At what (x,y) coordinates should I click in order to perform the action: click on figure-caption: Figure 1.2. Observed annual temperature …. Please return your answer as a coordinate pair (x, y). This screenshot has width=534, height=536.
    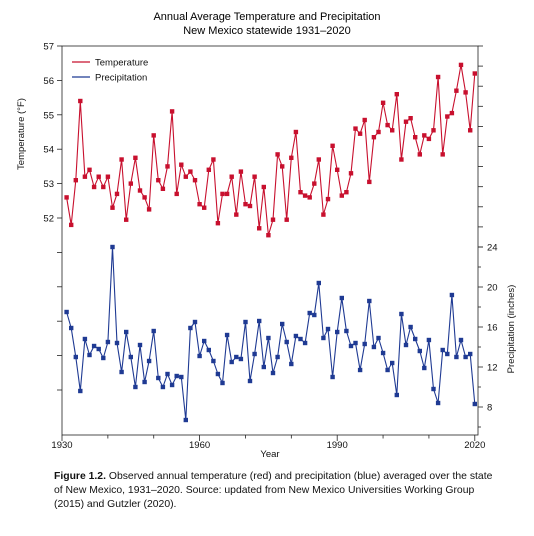
    Looking at the image, I should click on (274, 491).